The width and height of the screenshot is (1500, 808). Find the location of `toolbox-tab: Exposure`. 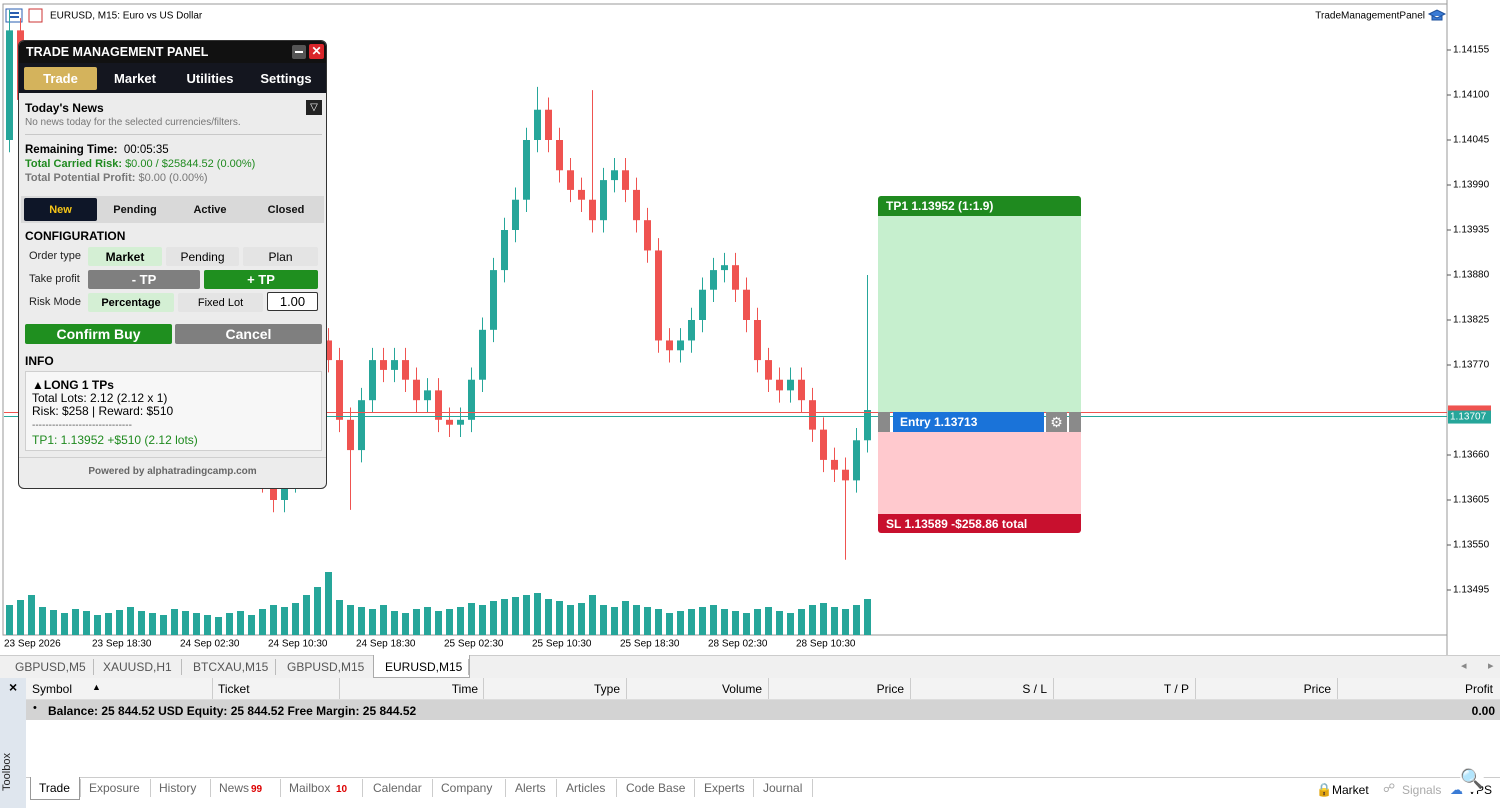

toolbox-tab: Exposure is located at coordinates (114, 788).